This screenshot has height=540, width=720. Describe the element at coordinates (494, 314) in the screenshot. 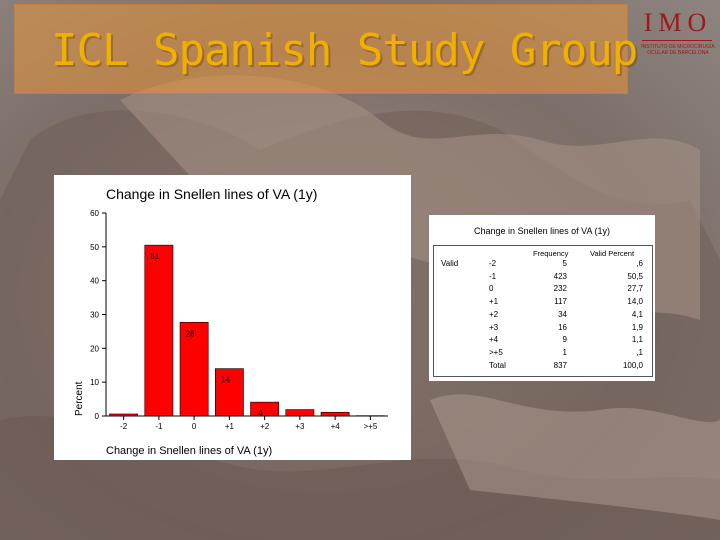

I see `row-label: +2` at that location.